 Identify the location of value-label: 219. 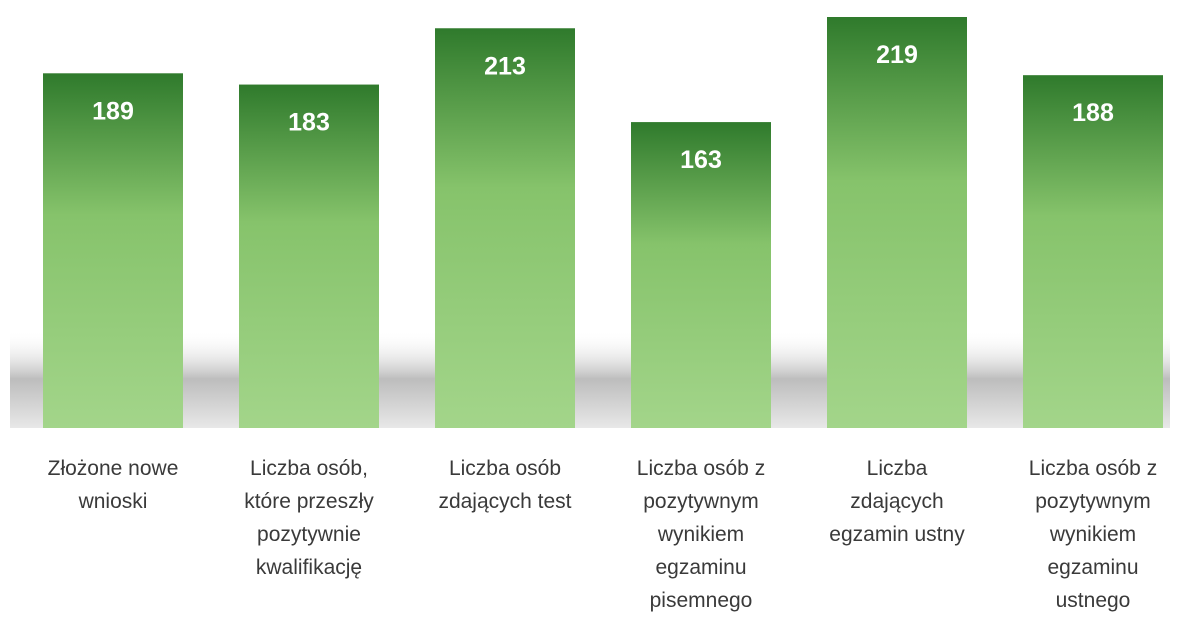
(897, 55).